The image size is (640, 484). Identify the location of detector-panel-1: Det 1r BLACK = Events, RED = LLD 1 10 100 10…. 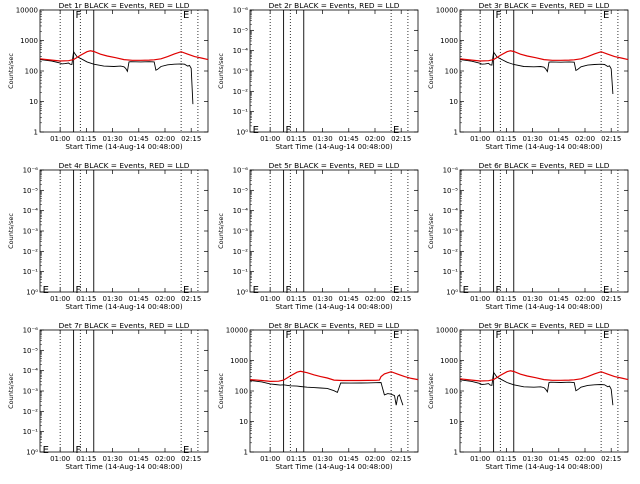
(108, 76).